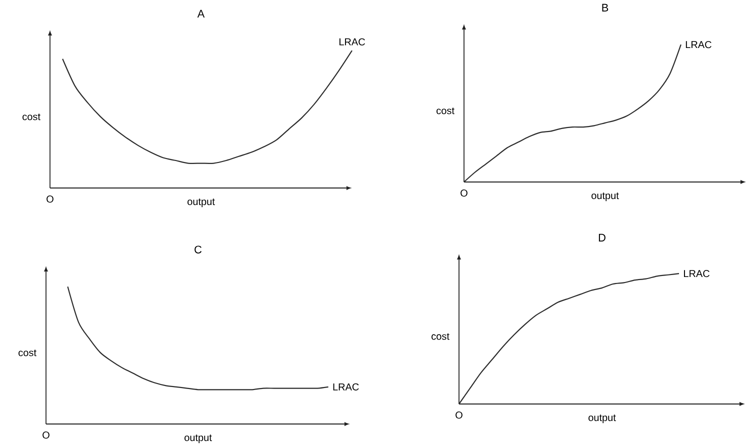  Describe the element at coordinates (605, 8) in the screenshot. I see `chart-title: B` at that location.